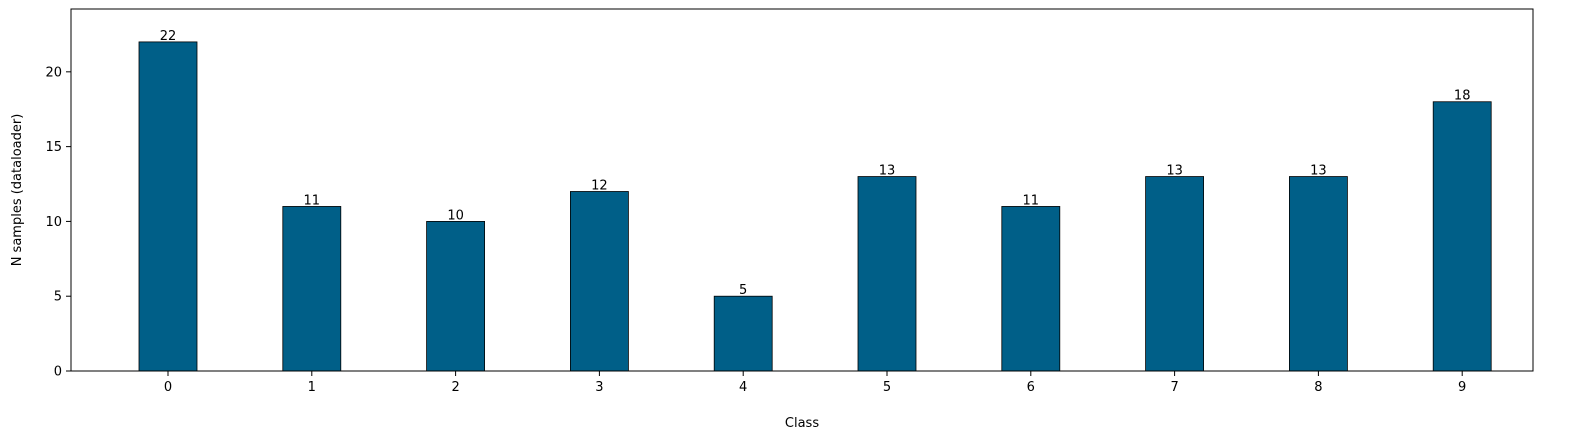 The image size is (1582, 443). Describe the element at coordinates (1174, 387) in the screenshot. I see `x-tick-label-7: 7` at that location.